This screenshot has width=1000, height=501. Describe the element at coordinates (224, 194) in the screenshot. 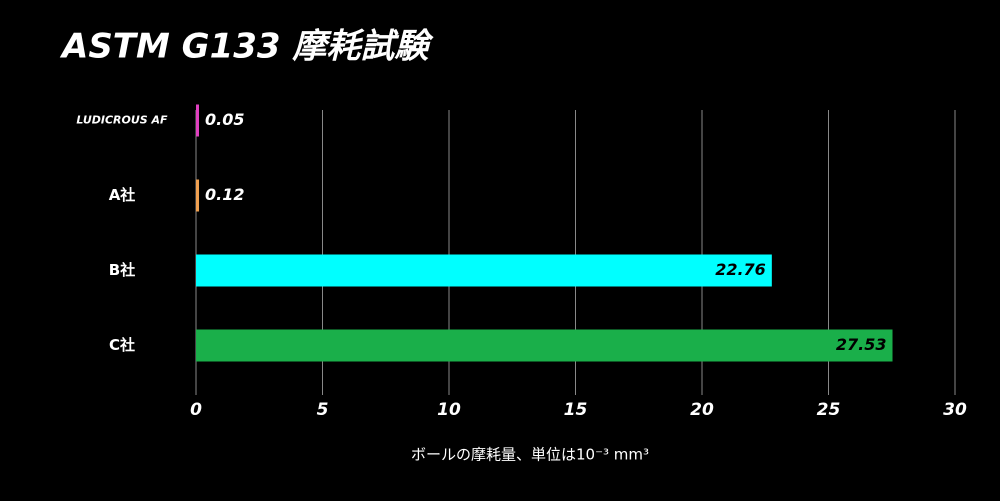

I see `value-label: 0.12` at that location.